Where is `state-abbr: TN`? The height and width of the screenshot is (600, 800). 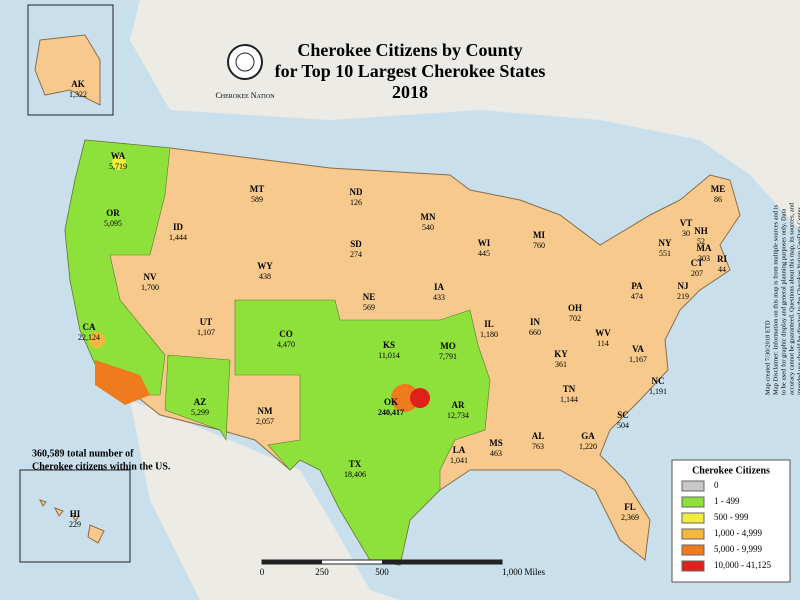
state-abbr: TN is located at coordinates (569, 389).